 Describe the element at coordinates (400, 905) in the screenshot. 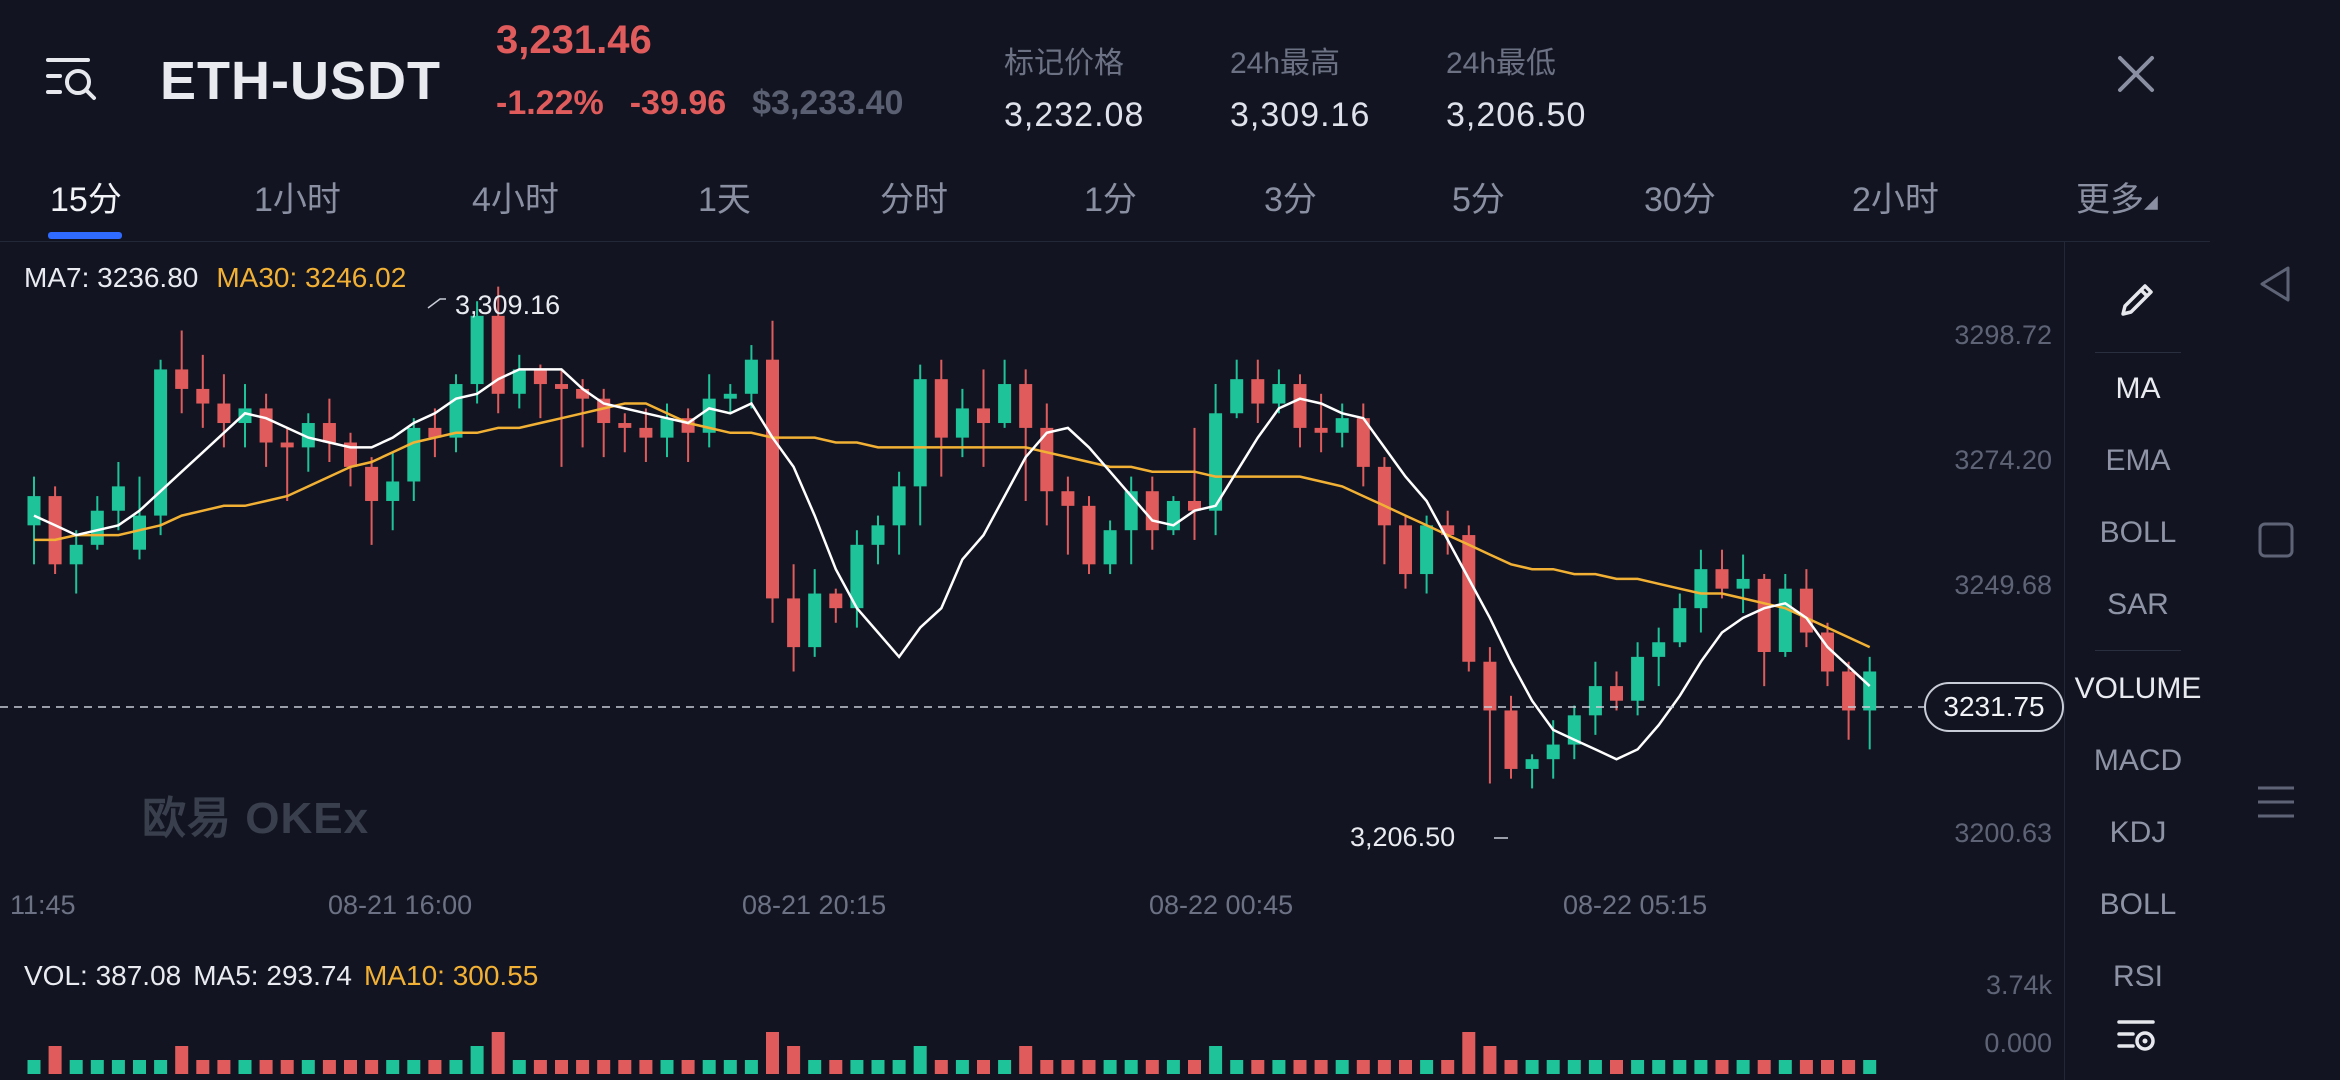

I see `time-axis-label: 08-21 16:00` at that location.